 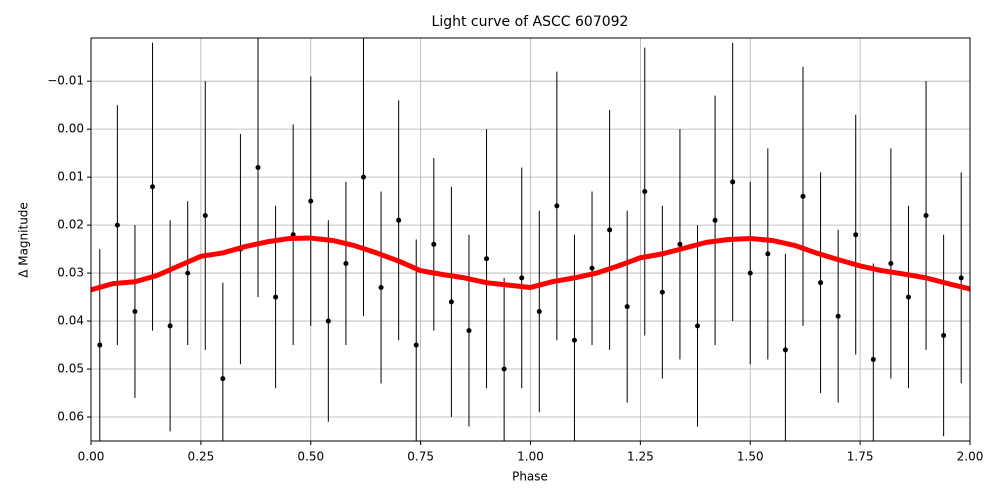 I want to click on y-tick-label: 0.03, so click(x=70, y=273).